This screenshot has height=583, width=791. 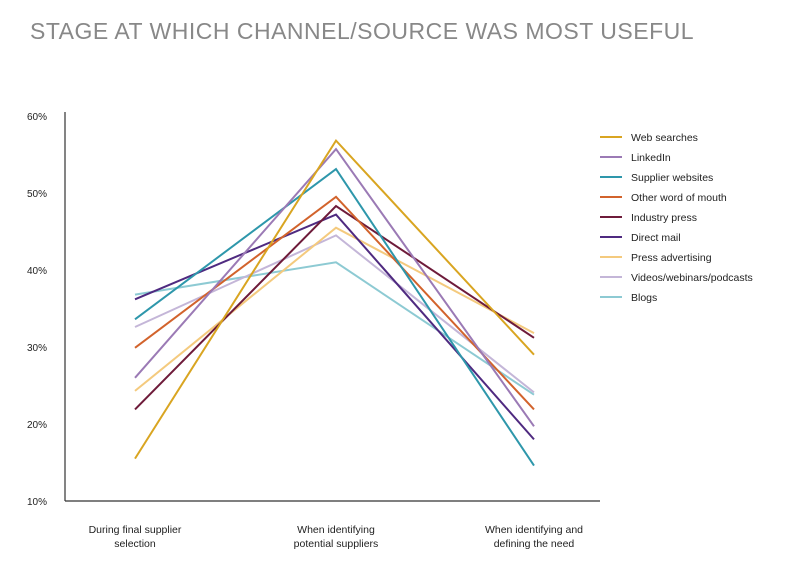 I want to click on x-category-label: During final supplier selection, so click(x=135, y=537).